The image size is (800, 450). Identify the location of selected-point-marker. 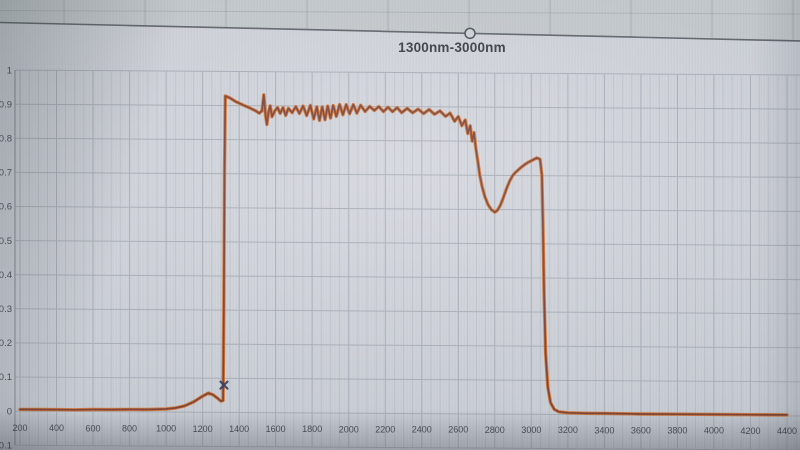
(224, 385).